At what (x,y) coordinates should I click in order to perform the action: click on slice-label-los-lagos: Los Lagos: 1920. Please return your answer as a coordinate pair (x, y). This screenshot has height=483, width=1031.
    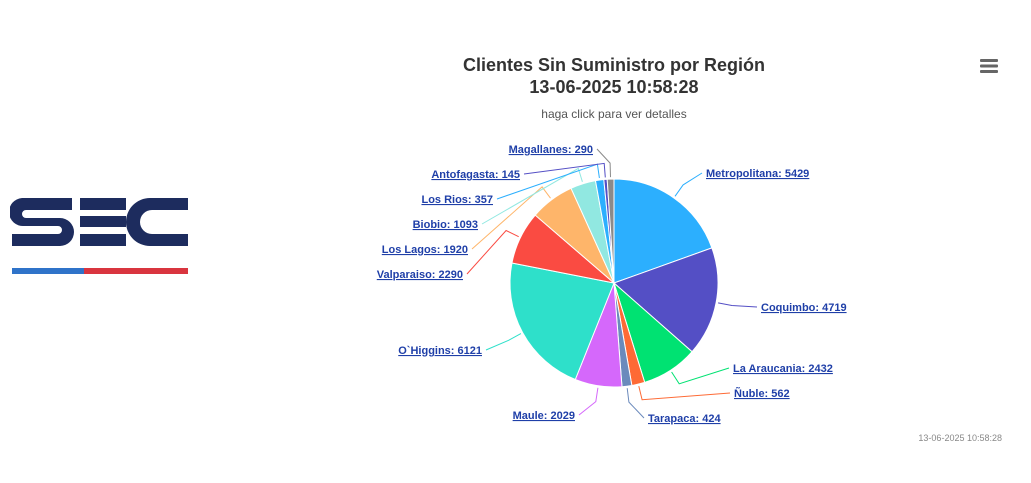
    Looking at the image, I should click on (425, 250).